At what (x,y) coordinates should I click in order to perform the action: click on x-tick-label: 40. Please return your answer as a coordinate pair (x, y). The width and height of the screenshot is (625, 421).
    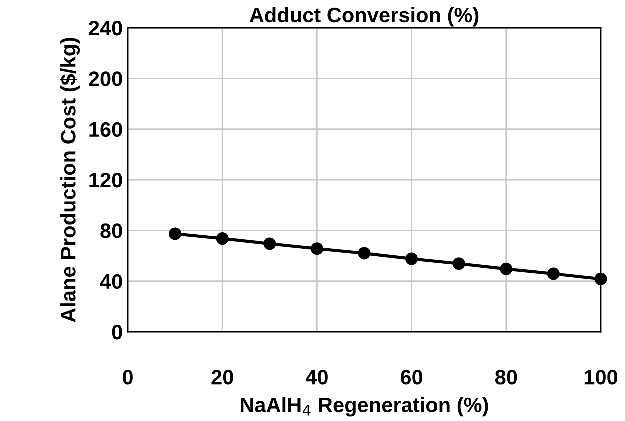
    Looking at the image, I should click on (317, 377).